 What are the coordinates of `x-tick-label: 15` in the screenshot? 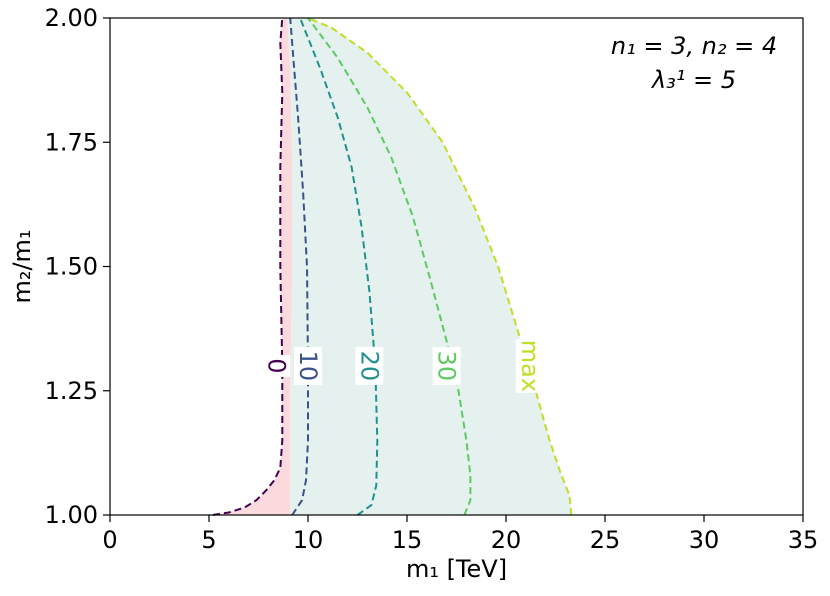 It's located at (407, 540).